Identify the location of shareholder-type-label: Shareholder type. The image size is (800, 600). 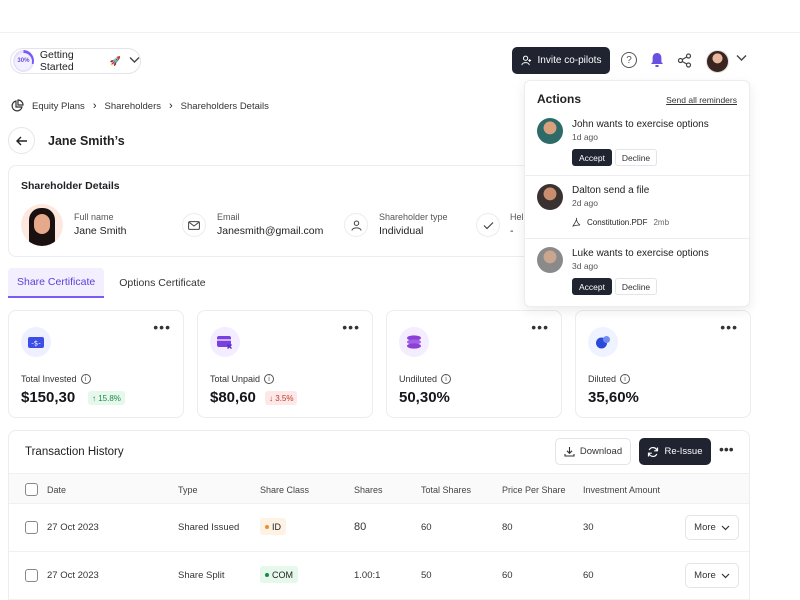
(413, 217).